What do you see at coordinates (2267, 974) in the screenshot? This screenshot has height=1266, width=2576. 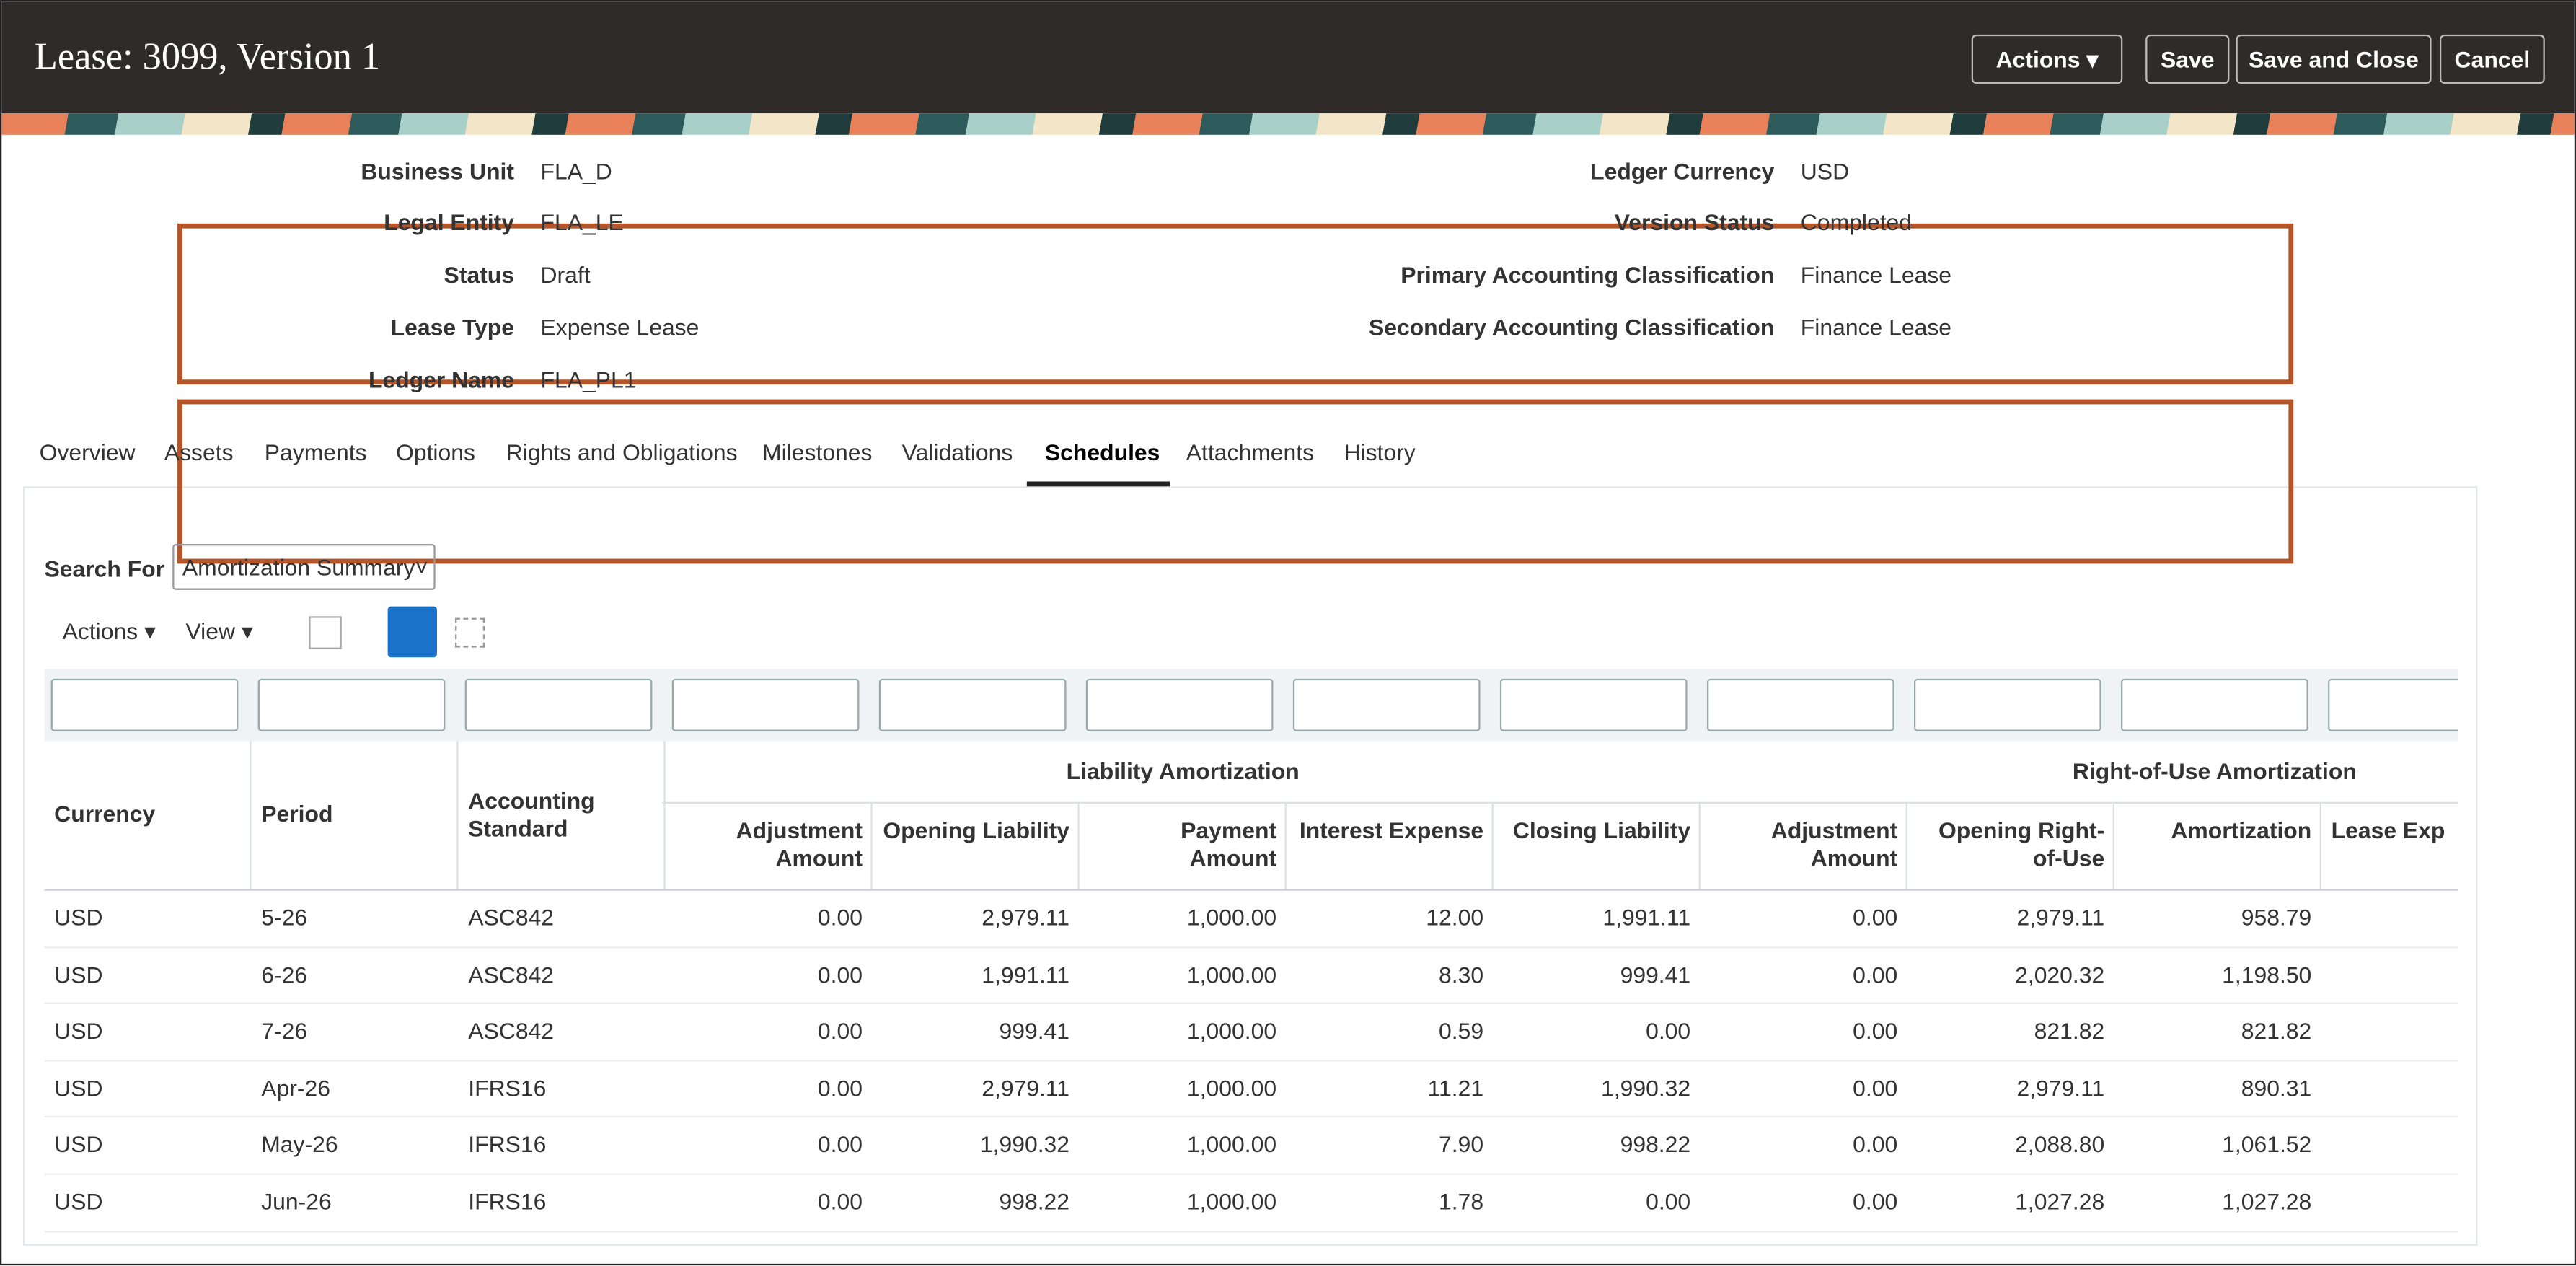 I see `table-cell: 1,198.50` at bounding box center [2267, 974].